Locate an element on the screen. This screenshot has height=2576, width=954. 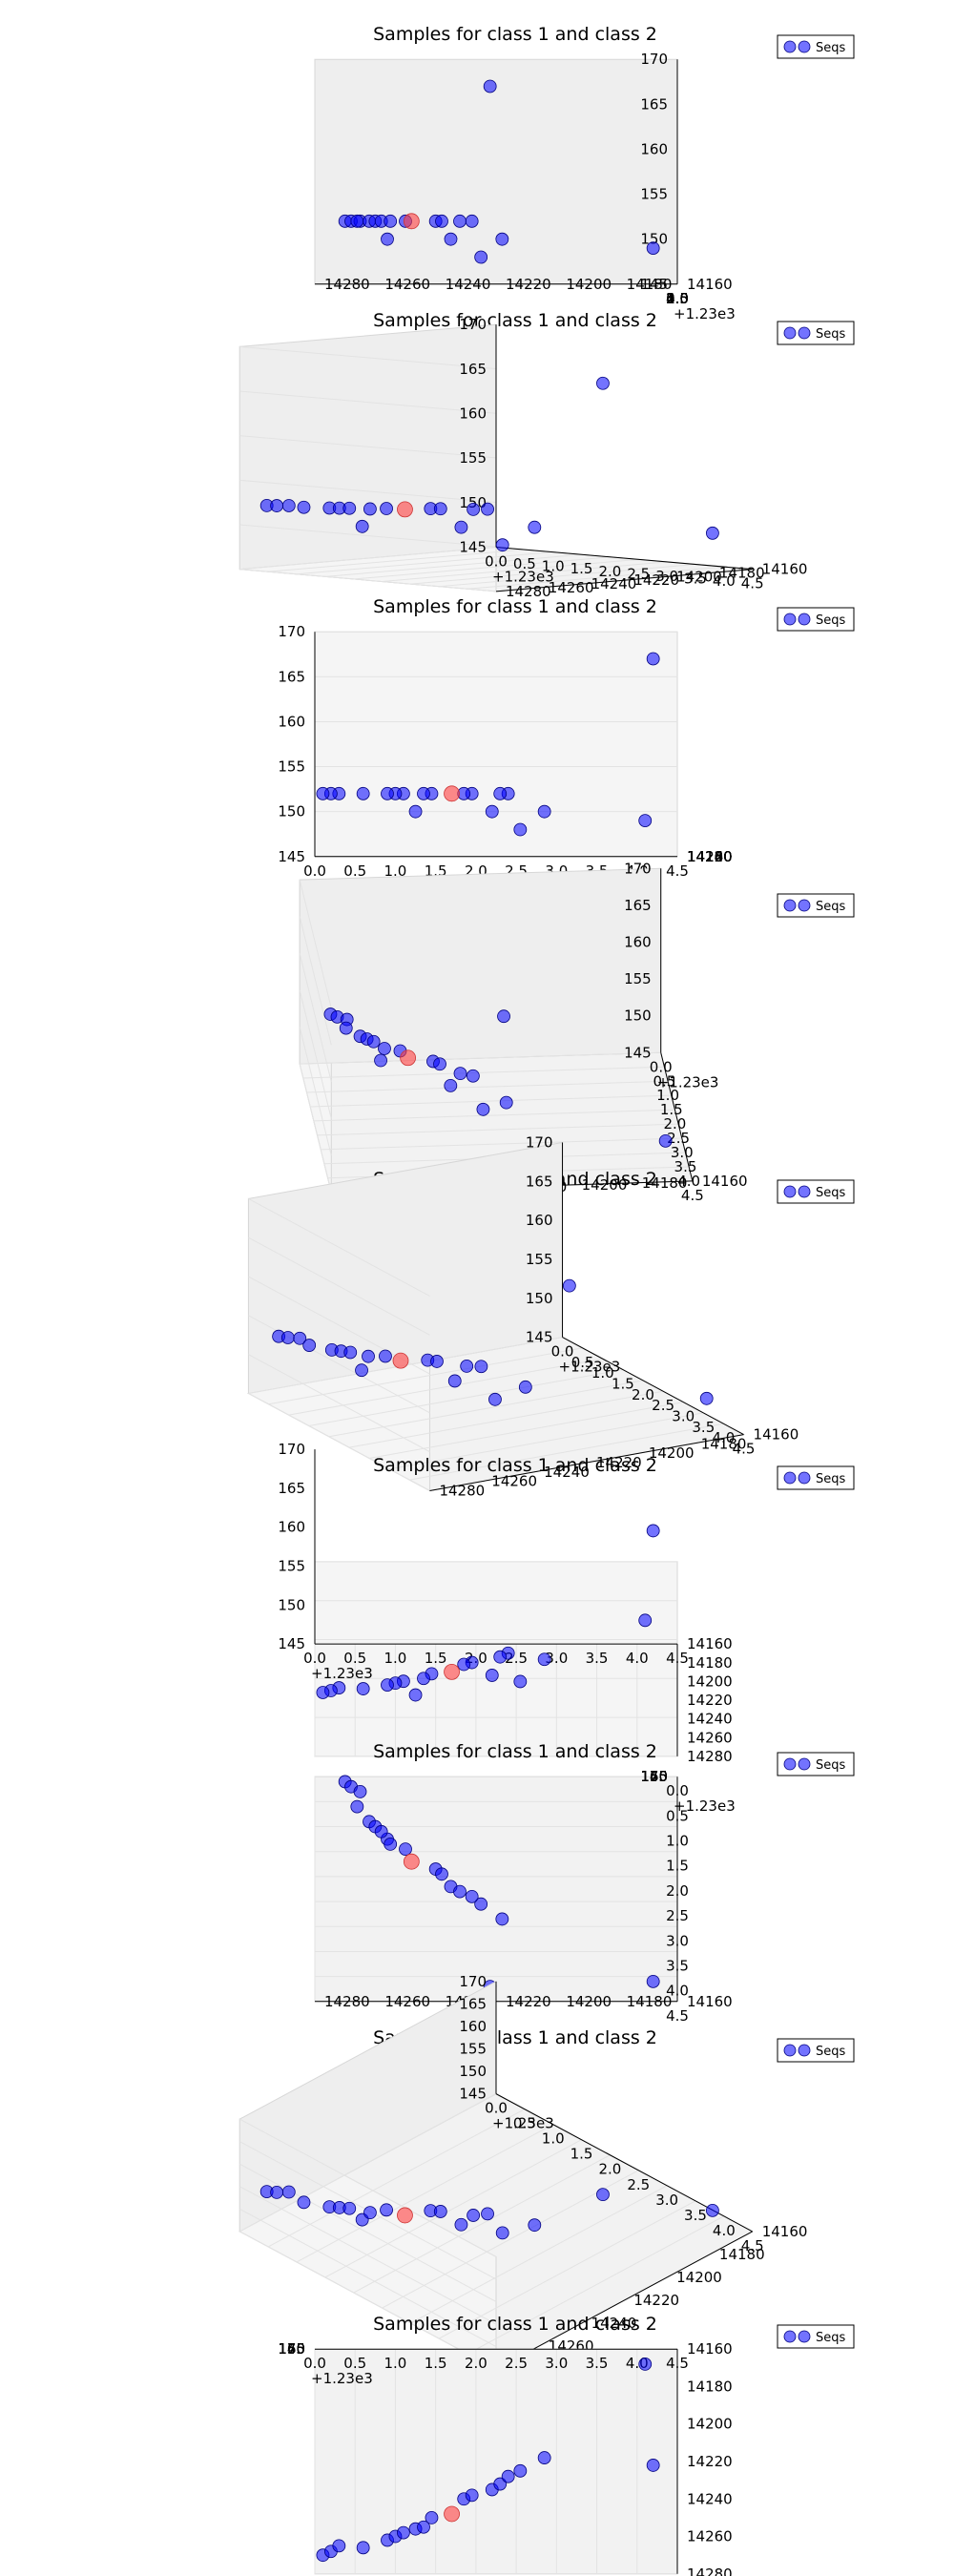
x-tick-label: 1.0 is located at coordinates (553, 2139).